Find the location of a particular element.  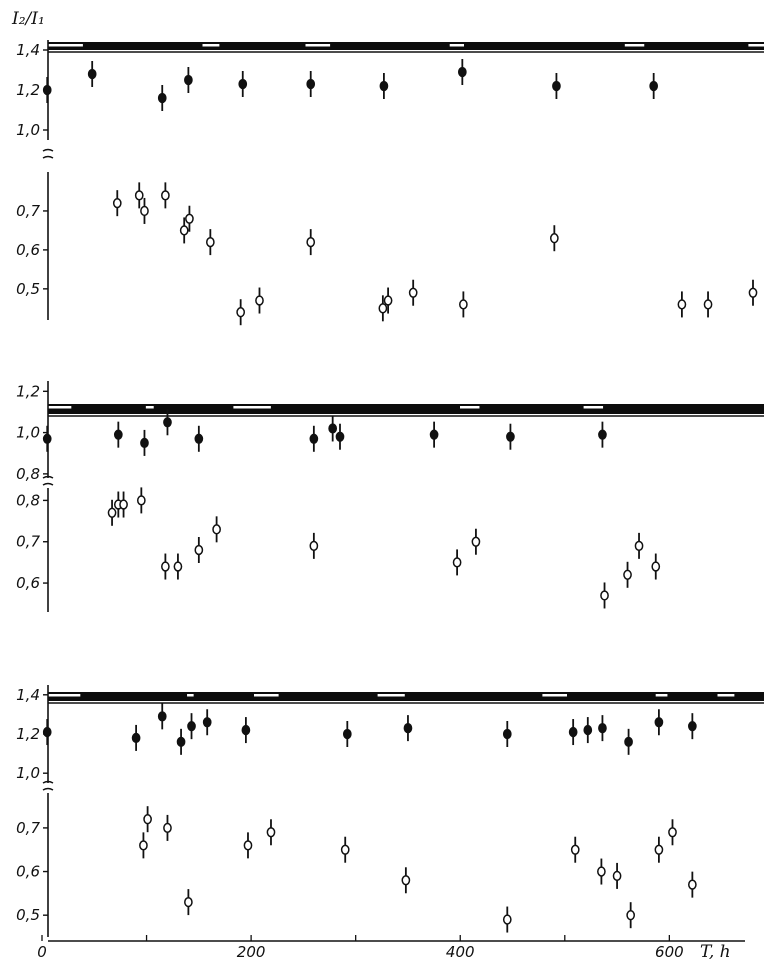

x-axis-label: T, h is located at coordinates (715, 950).